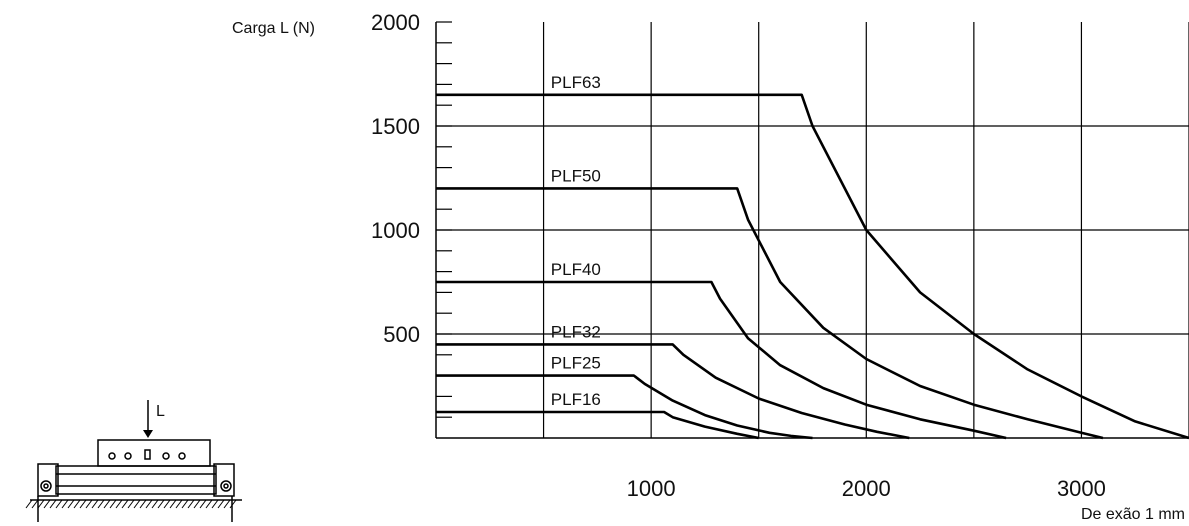 This screenshot has height=526, width=1189. What do you see at coordinates (148, 434) in the screenshot?
I see `load-arrow-head-icon` at bounding box center [148, 434].